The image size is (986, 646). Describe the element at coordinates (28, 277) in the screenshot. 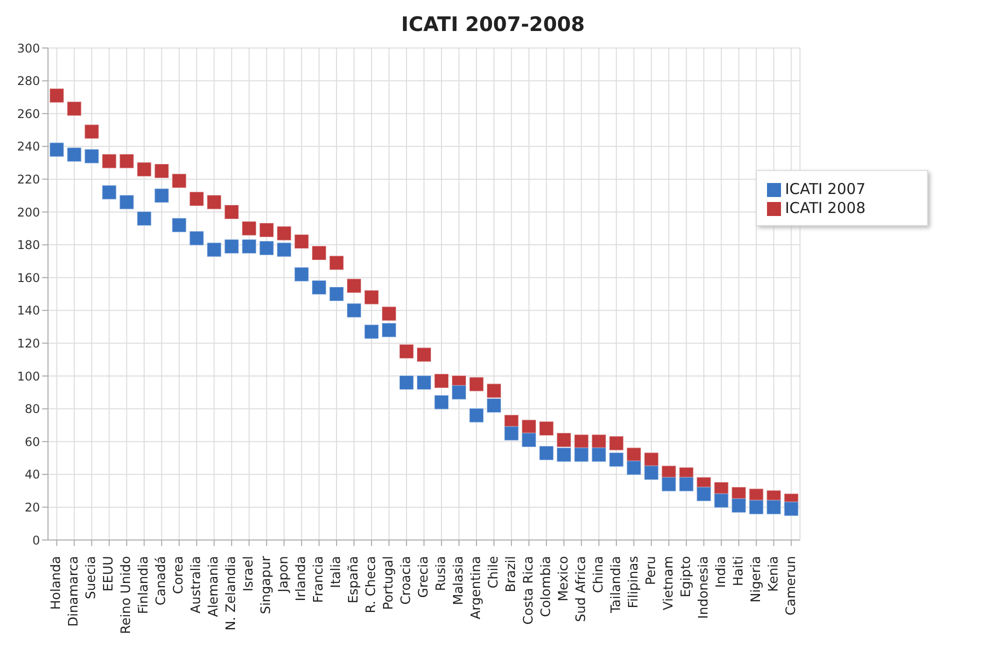

I see `y-tick-label: 160` at that location.